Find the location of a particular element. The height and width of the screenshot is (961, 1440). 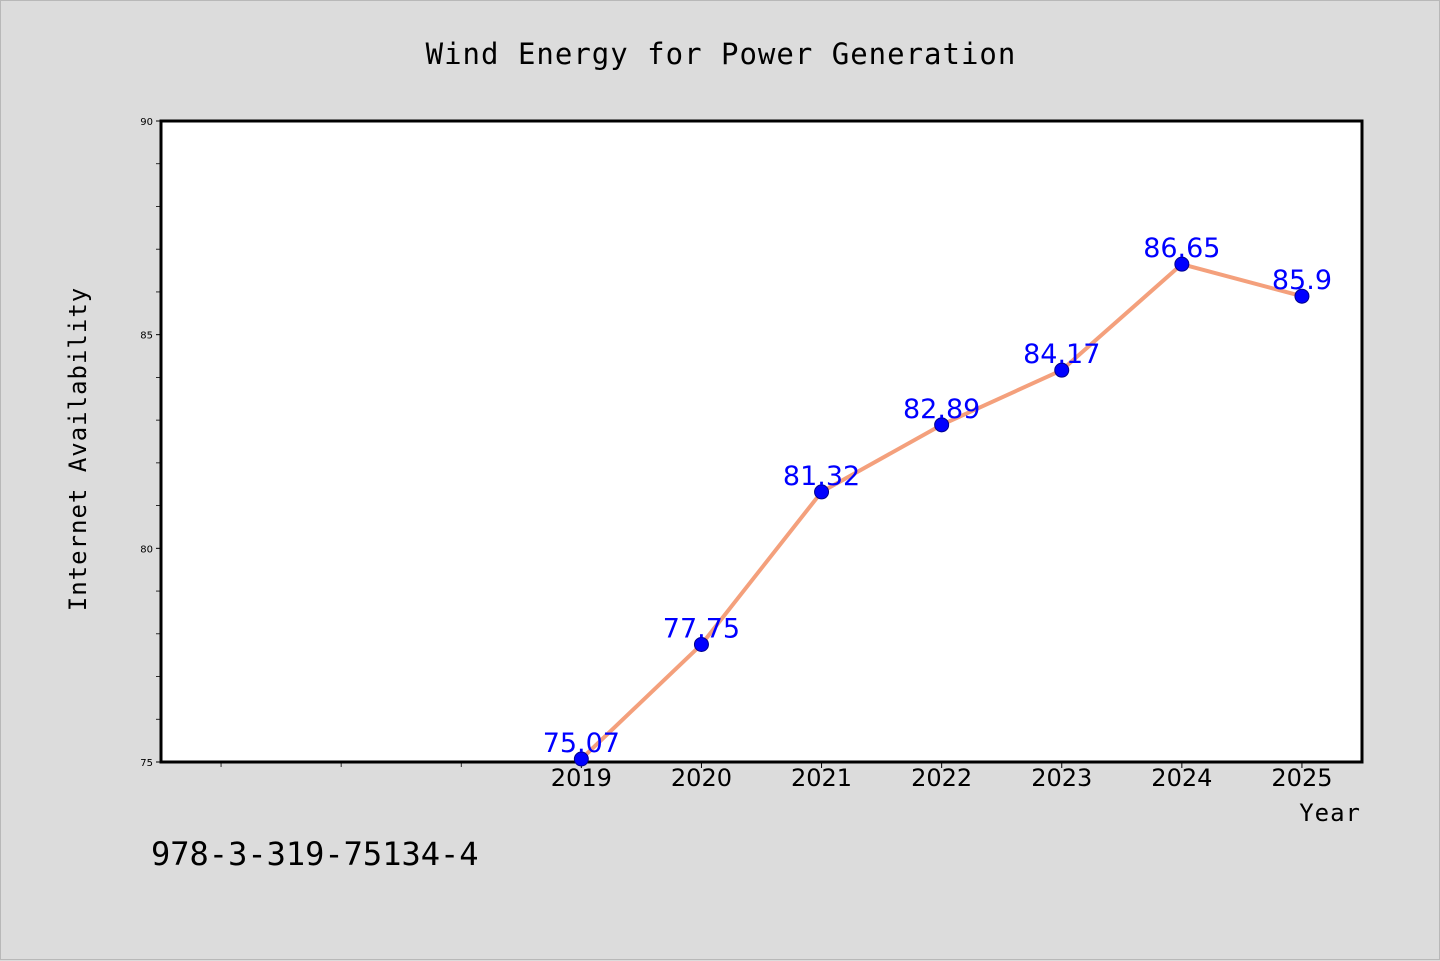

y-tick-label: 90 is located at coordinates (146, 122).